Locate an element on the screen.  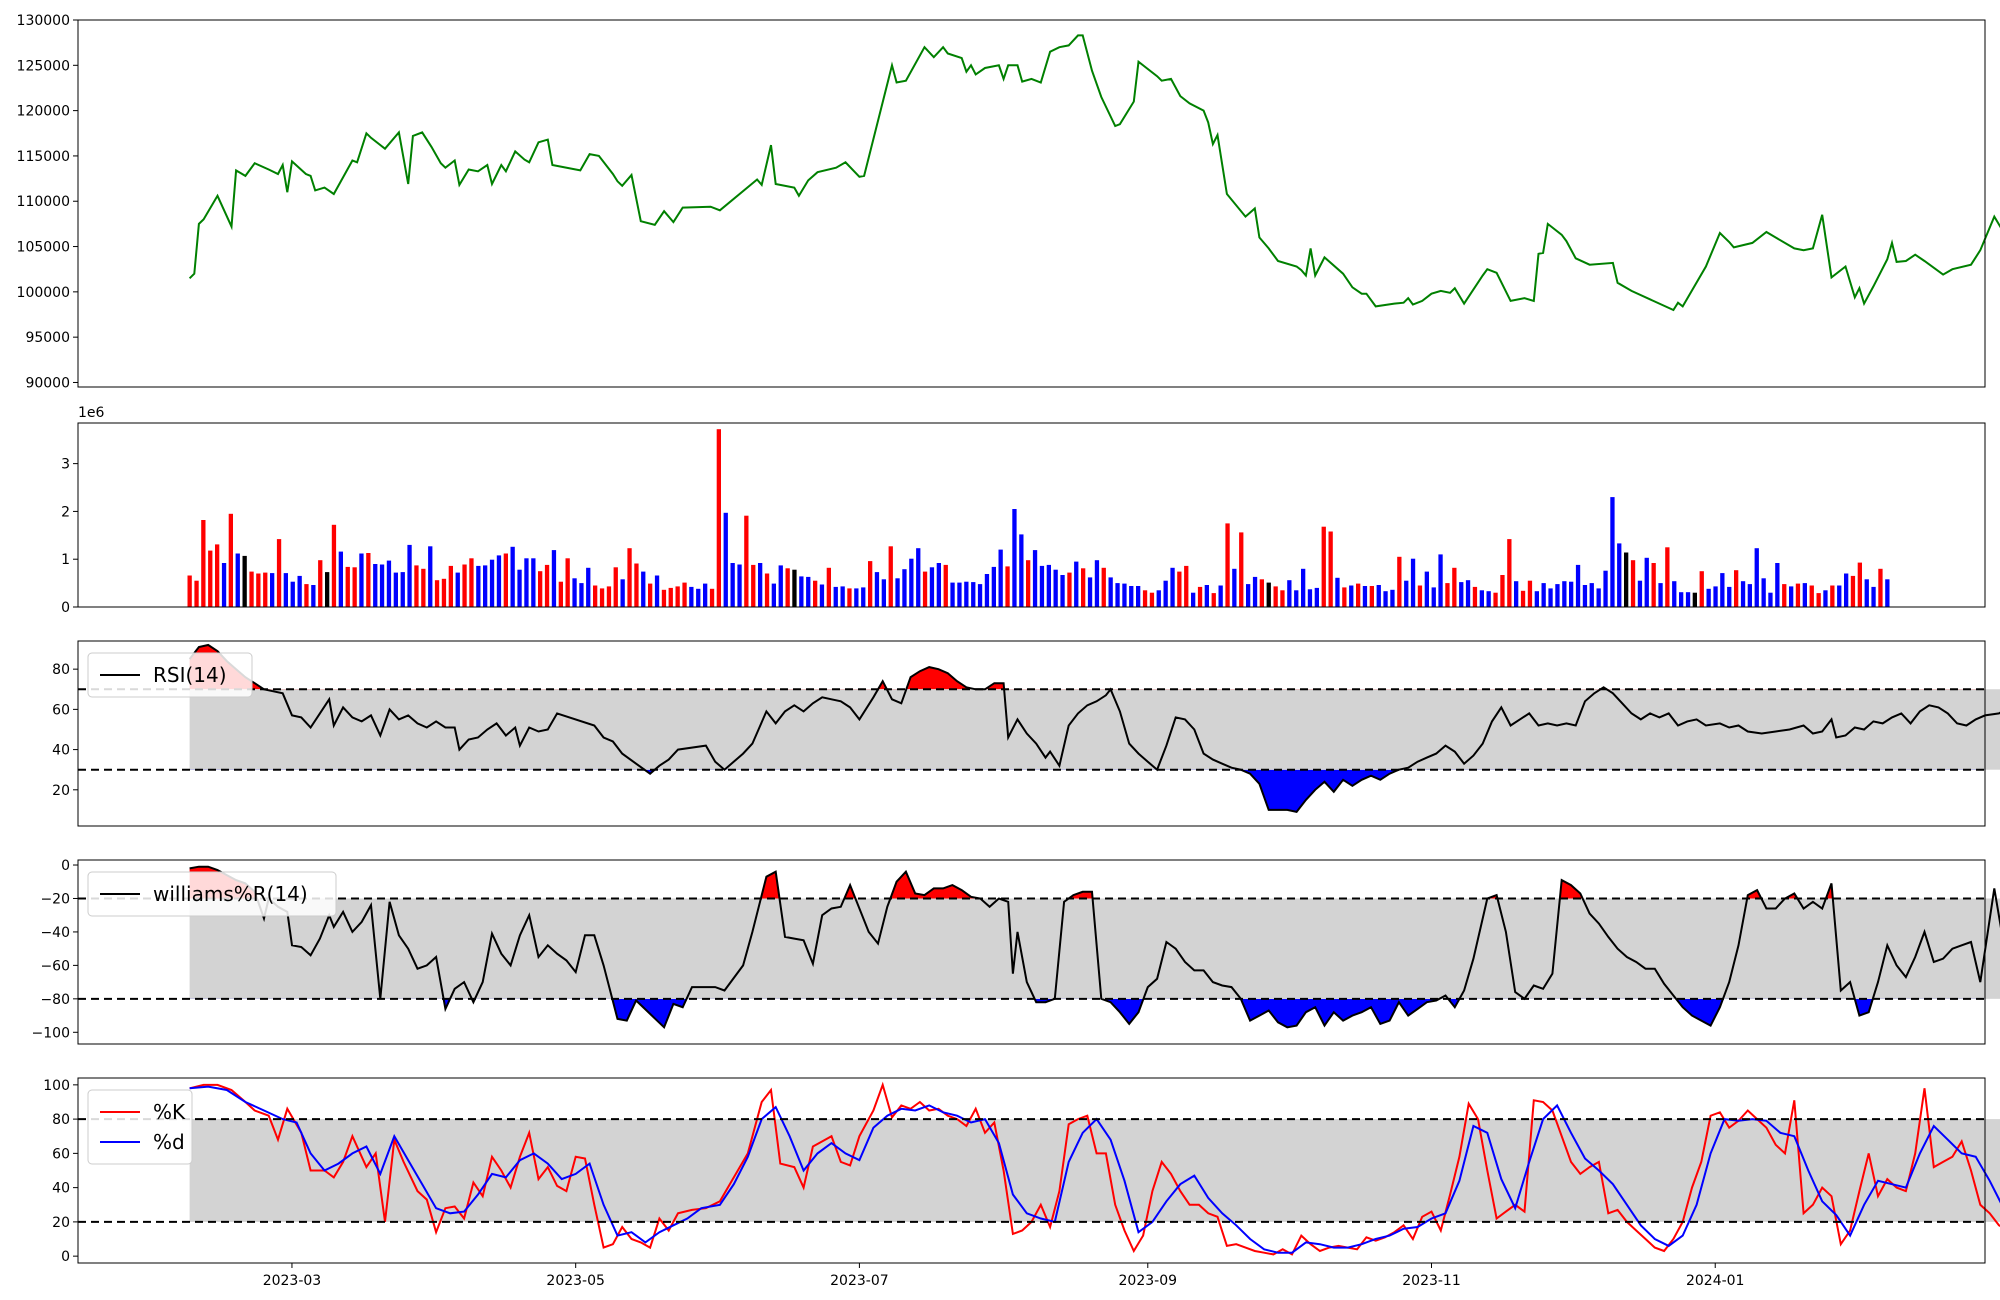
stochastic-frame is located at coordinates (1031, 1170).